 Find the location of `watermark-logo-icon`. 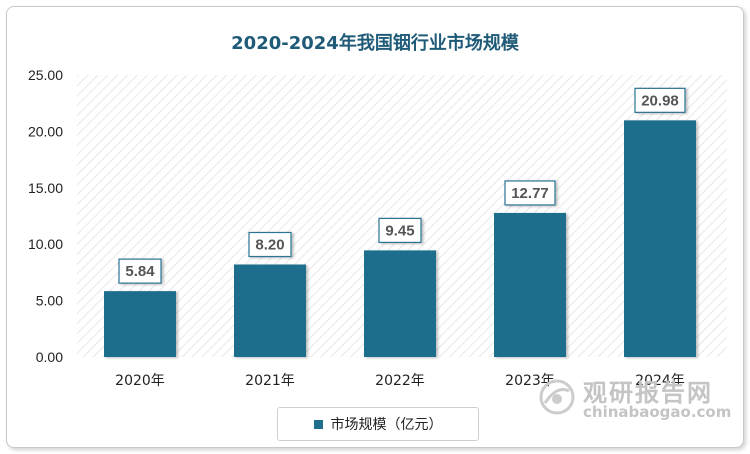

watermark-logo-icon is located at coordinates (557, 397).